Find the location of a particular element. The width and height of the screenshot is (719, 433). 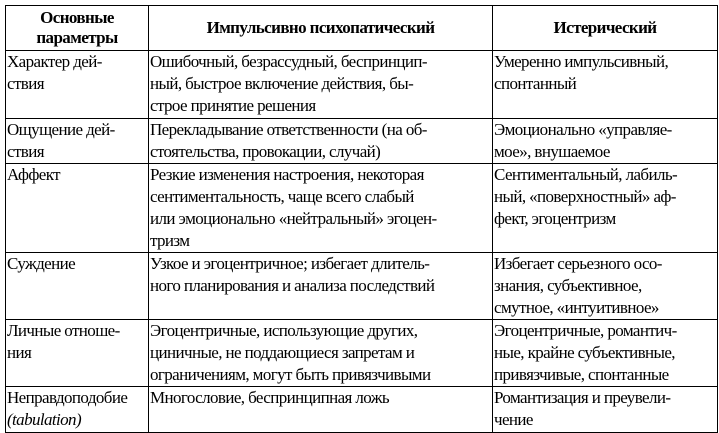

hysterical-cell: Умеренно импульсивный, спонтанный is located at coordinates (605, 84).